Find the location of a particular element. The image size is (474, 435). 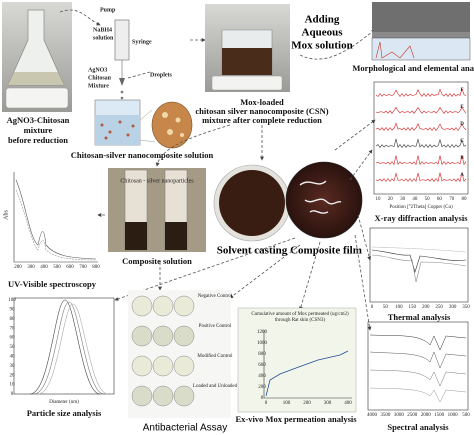

curve-label: D is located at coordinates (462, 124).